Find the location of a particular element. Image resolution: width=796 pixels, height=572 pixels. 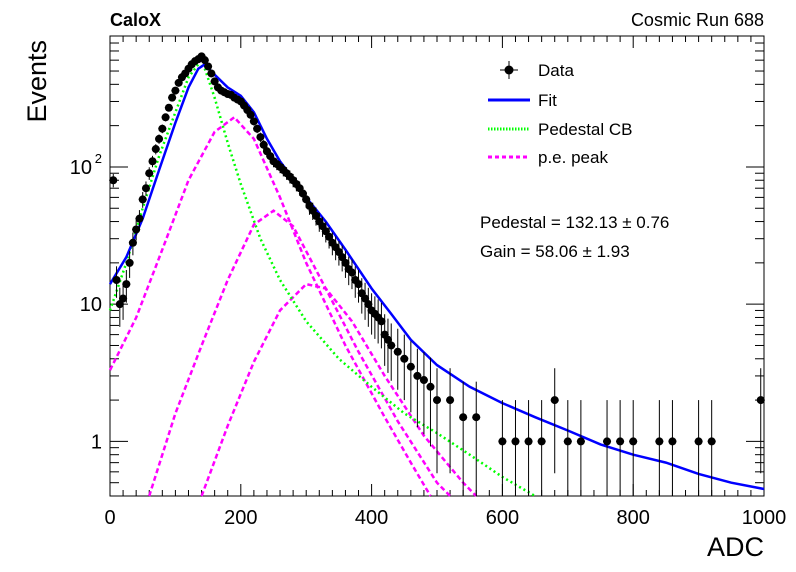

x-axis-title: ADC is located at coordinates (735, 547).